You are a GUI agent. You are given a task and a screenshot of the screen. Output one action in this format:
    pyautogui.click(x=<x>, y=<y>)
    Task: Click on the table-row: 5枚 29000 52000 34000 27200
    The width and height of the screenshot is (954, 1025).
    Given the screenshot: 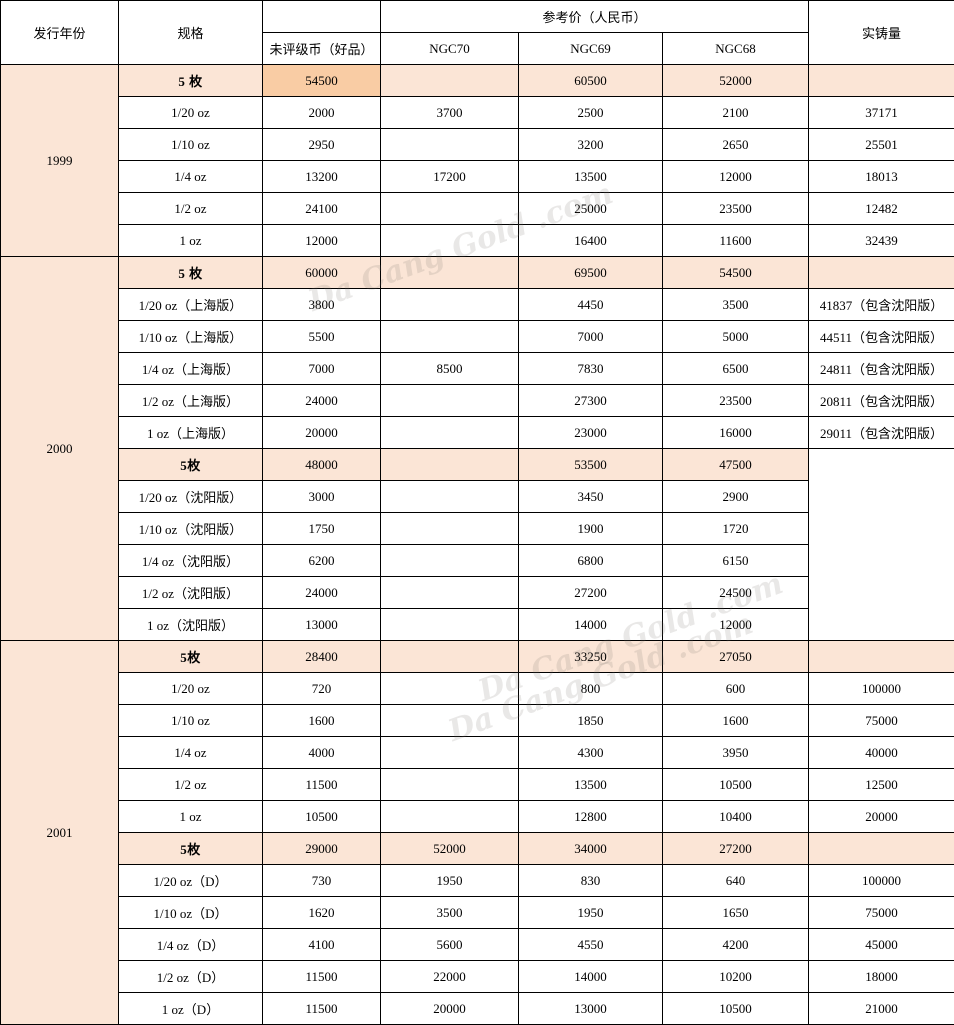 What is the action you would take?
    pyautogui.click(x=477, y=848)
    